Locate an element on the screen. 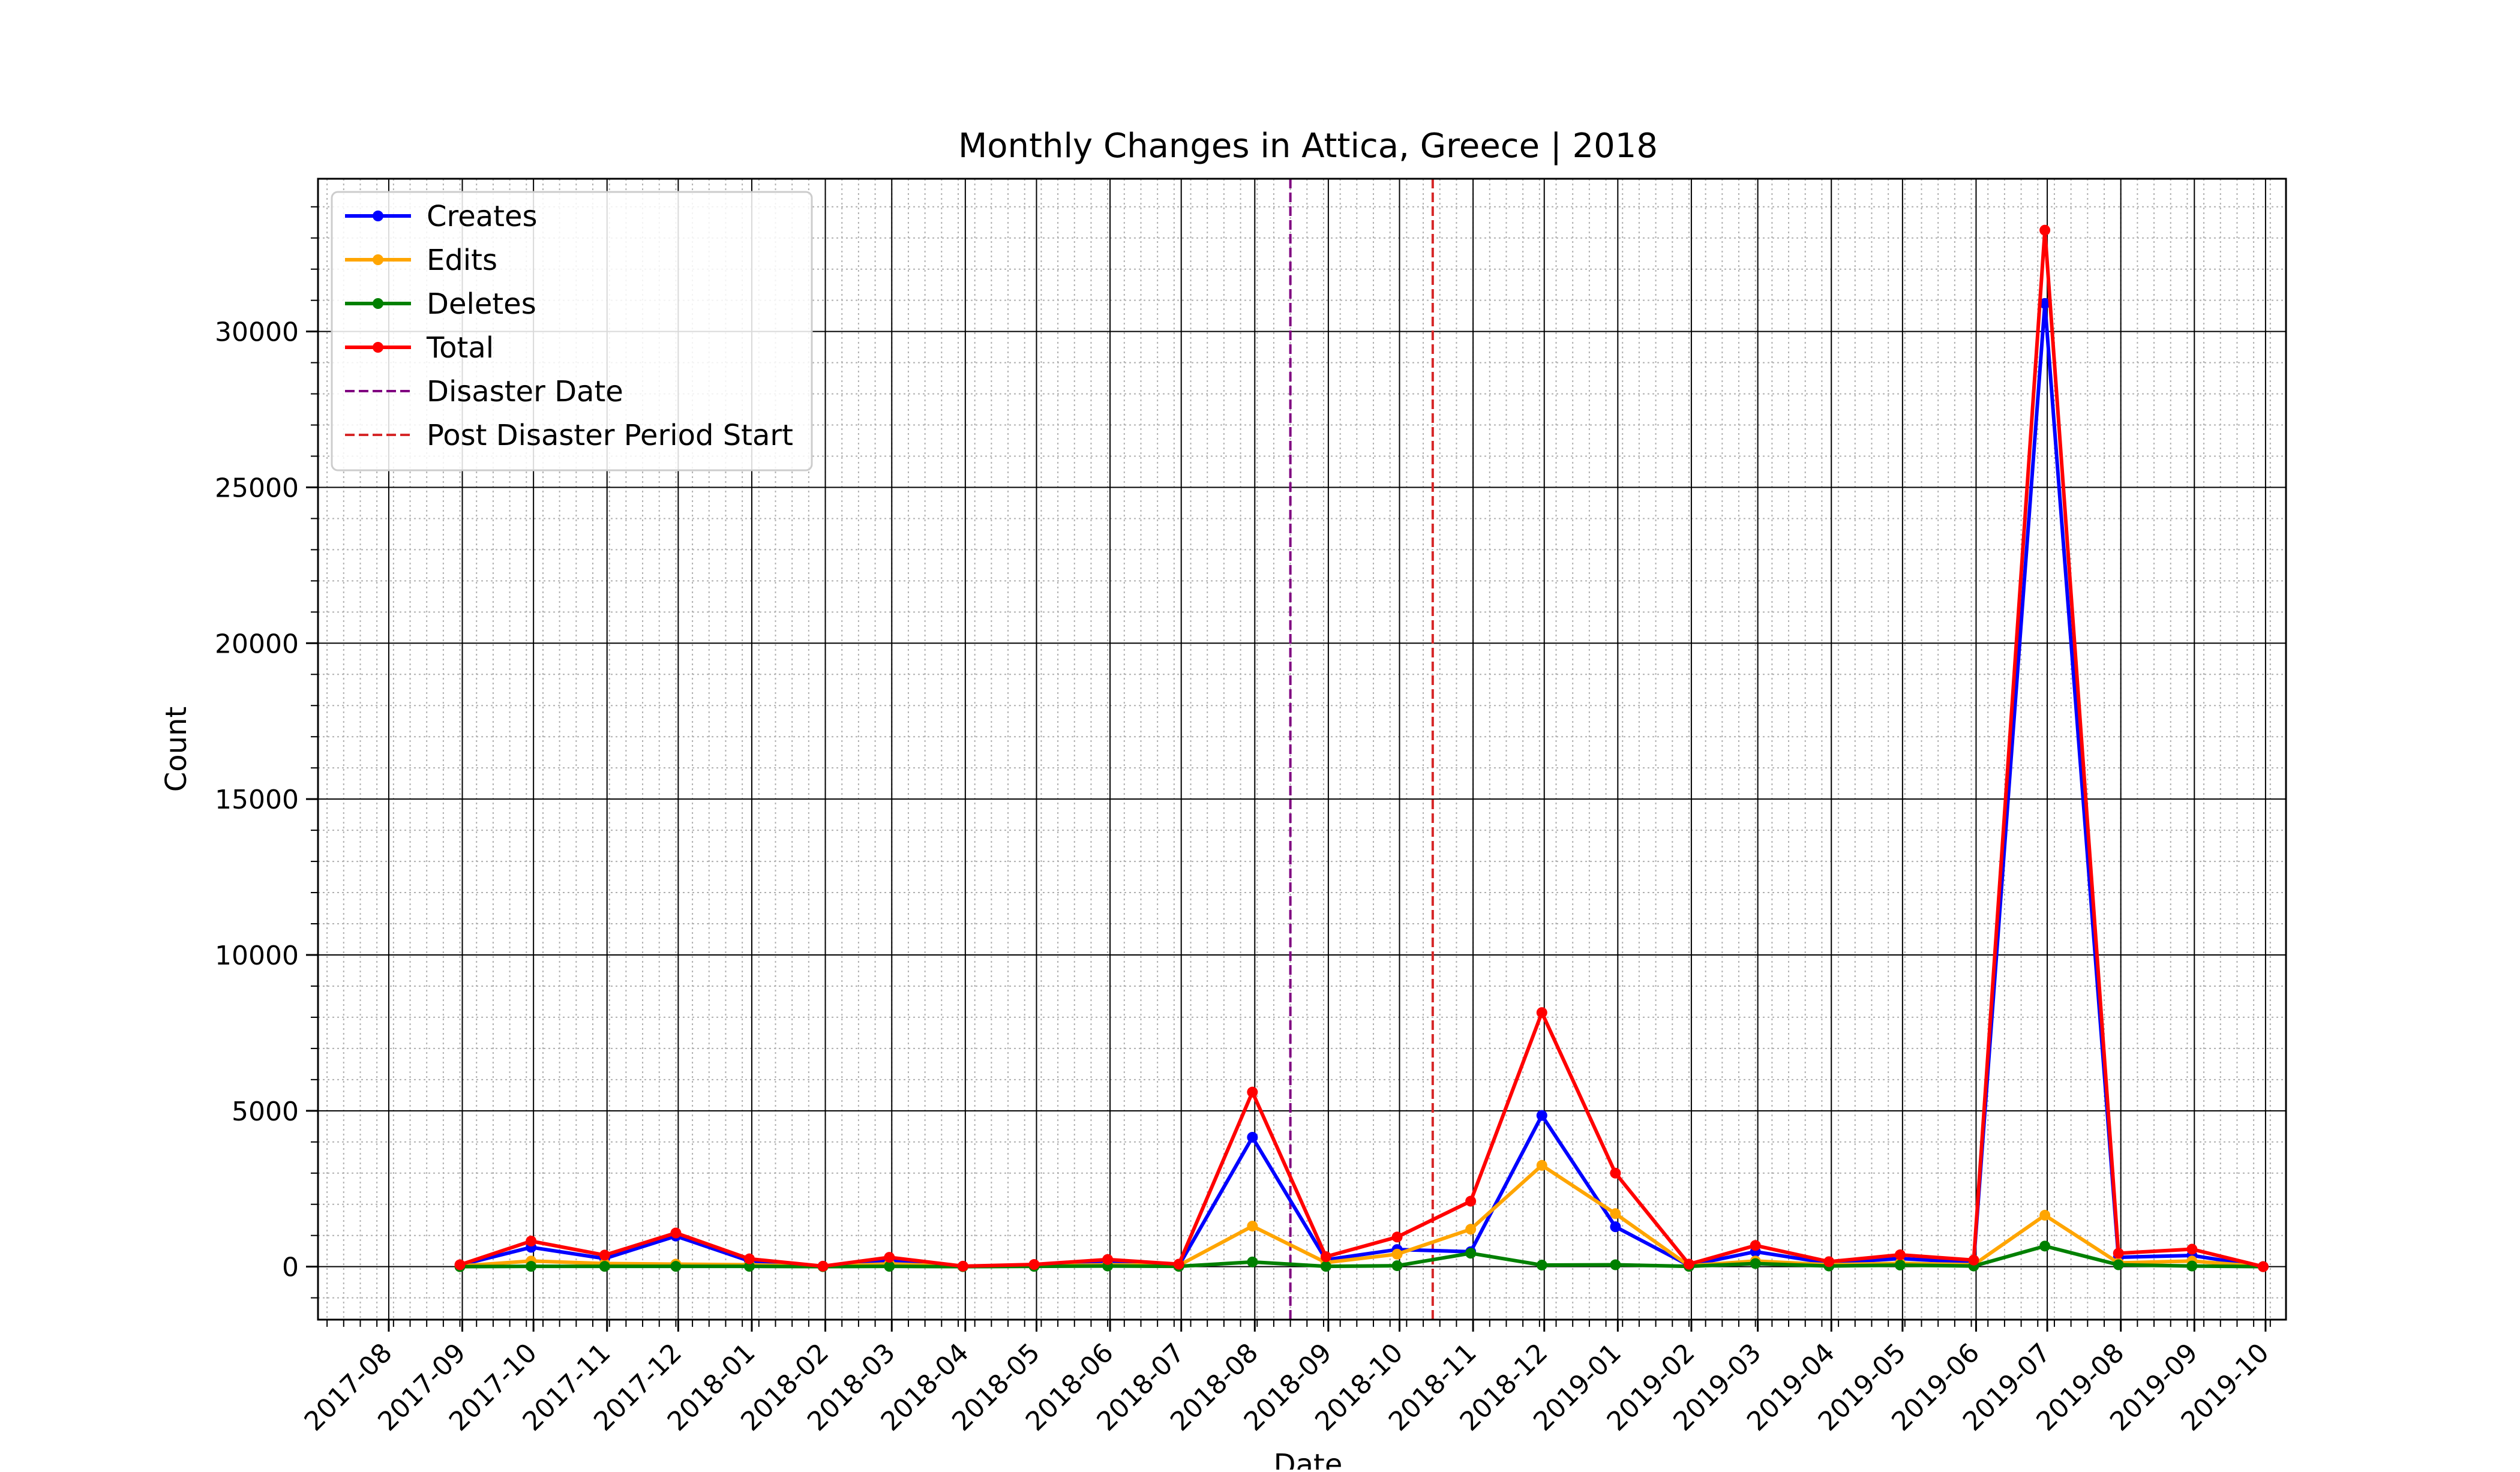 The image size is (2520, 1472). y-tick-label: 0 is located at coordinates (290, 1267).